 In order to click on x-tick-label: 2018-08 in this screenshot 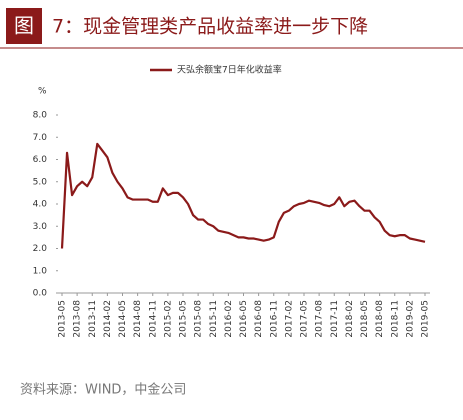, I will do `click(380, 319)`.